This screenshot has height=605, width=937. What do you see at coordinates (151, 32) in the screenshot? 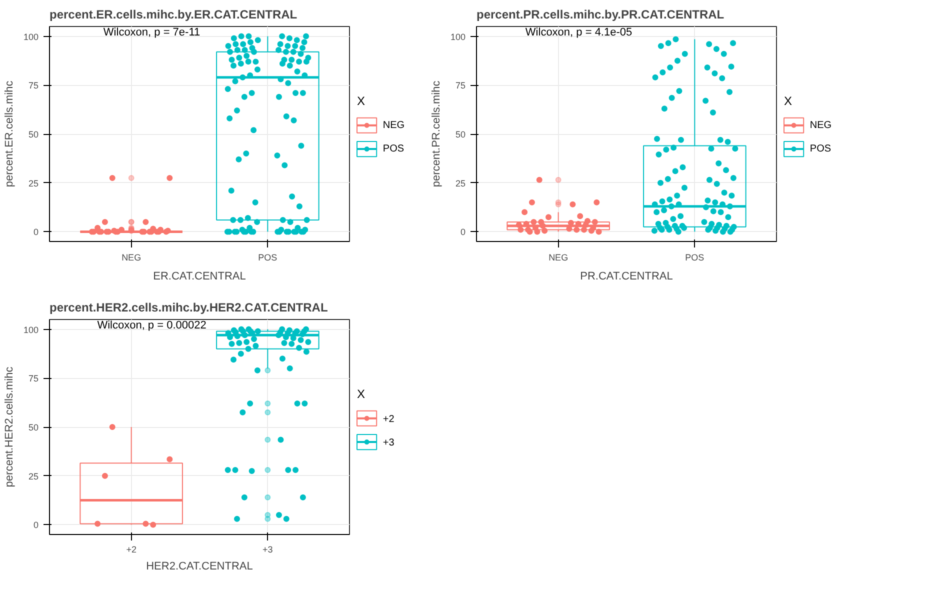
I see `annotation: Wilcoxon, p = 7e-11` at bounding box center [151, 32].